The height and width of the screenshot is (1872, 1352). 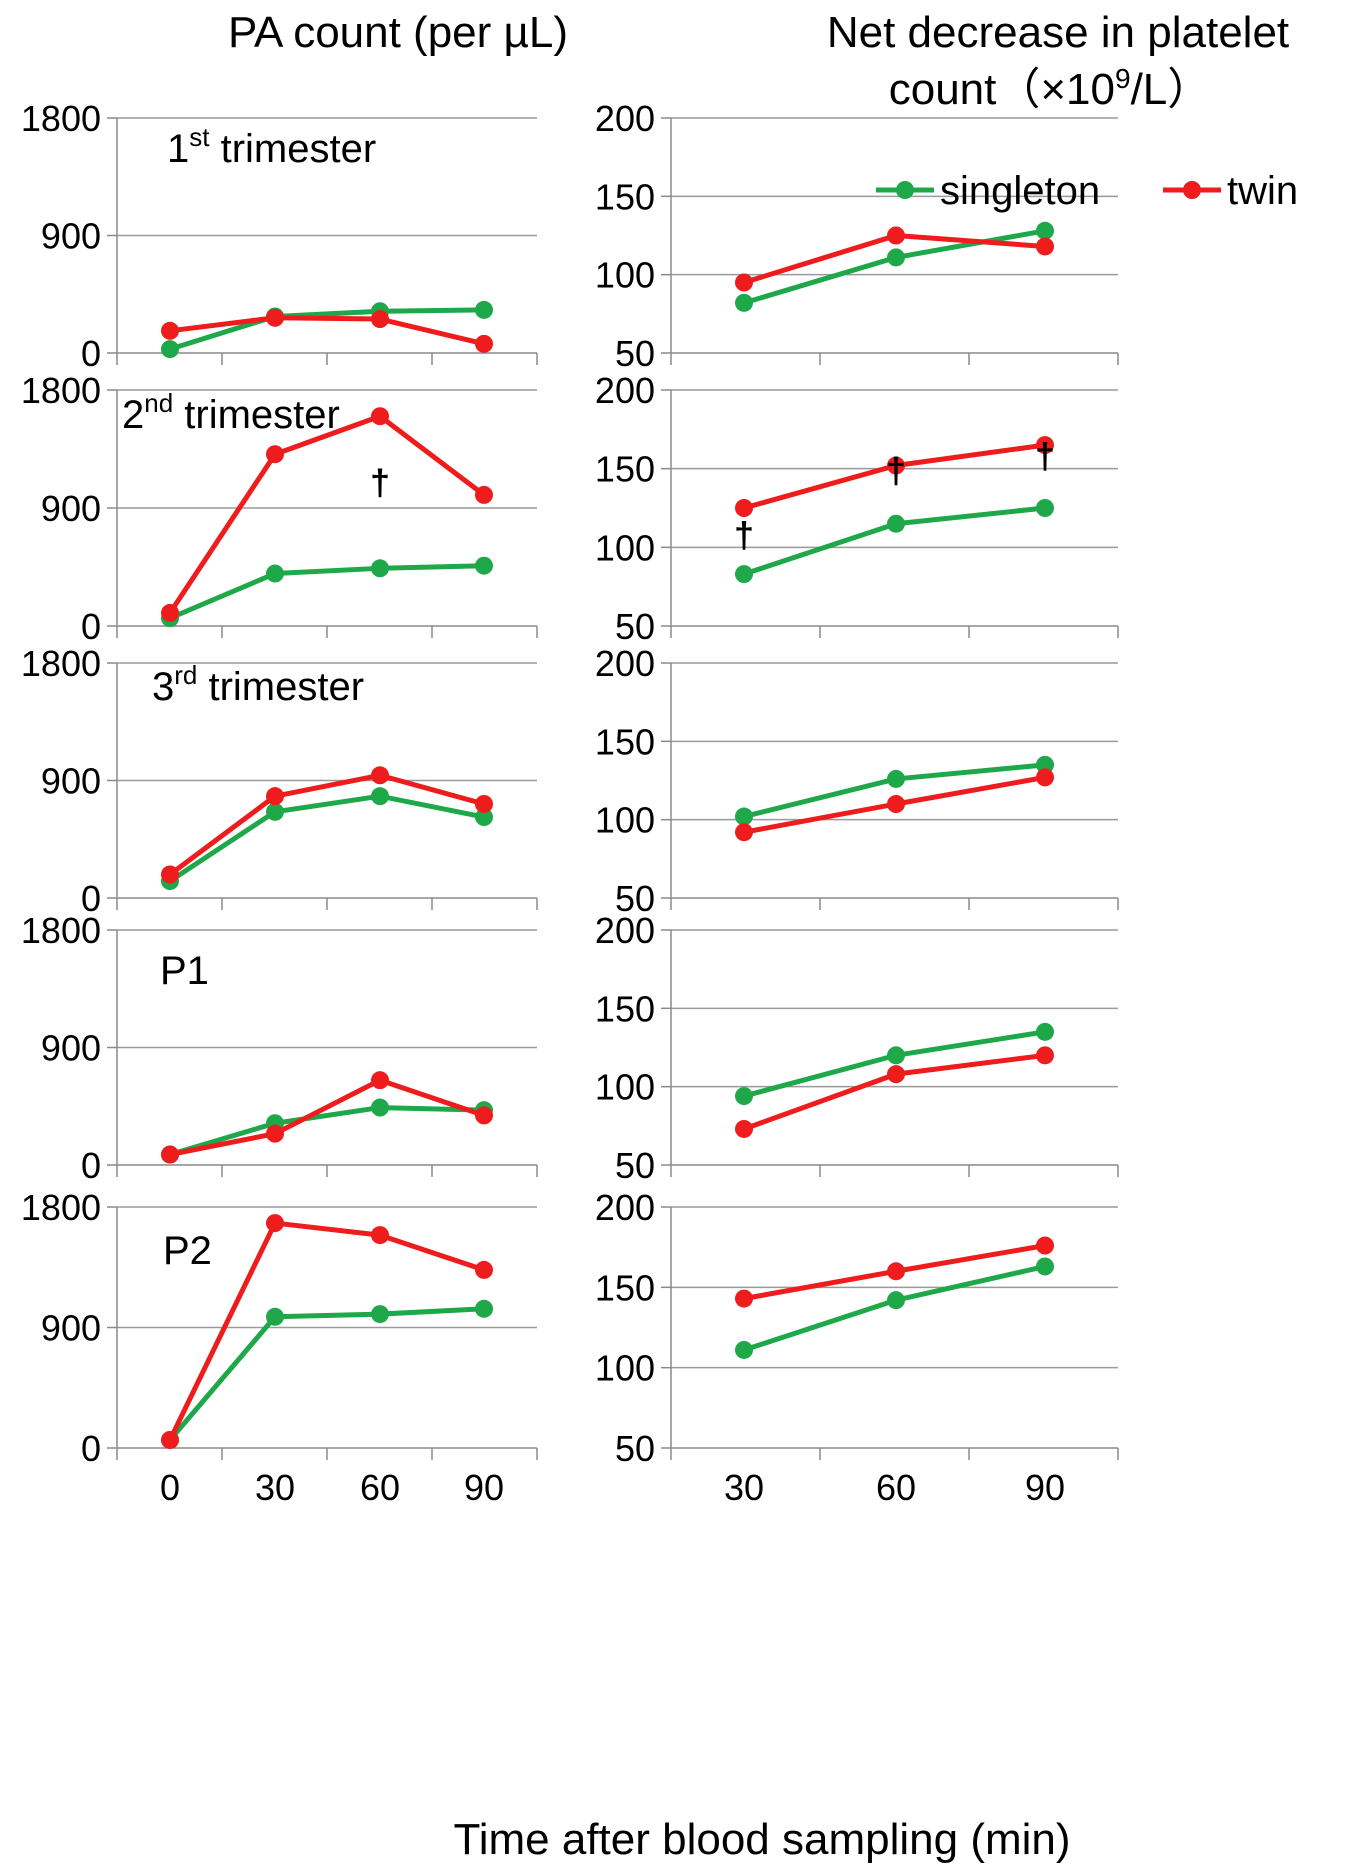 I want to click on y-tick-label: 0, so click(x=91, y=626).